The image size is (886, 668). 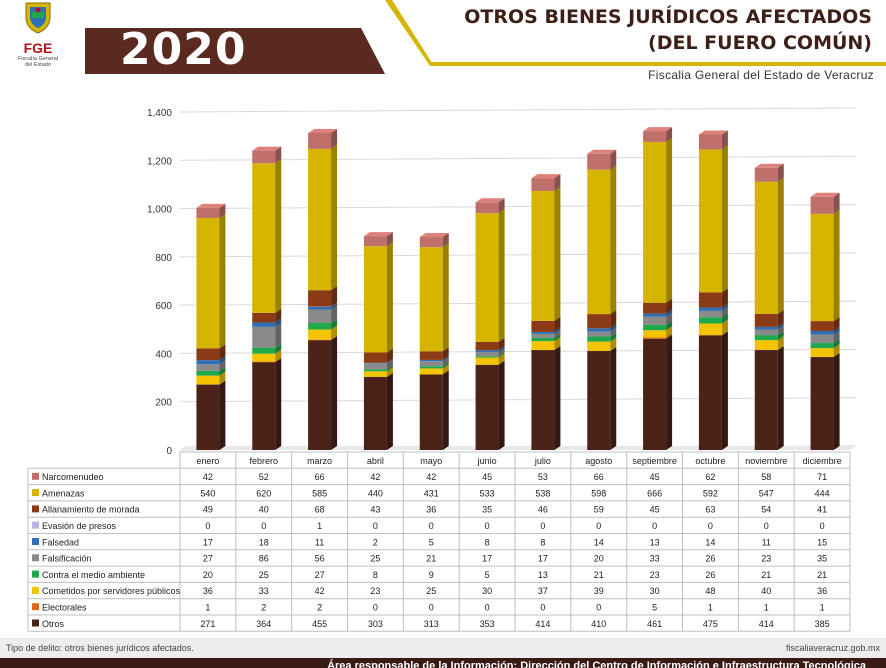 What do you see at coordinates (235, 51) in the screenshot?
I see `year-band` at bounding box center [235, 51].